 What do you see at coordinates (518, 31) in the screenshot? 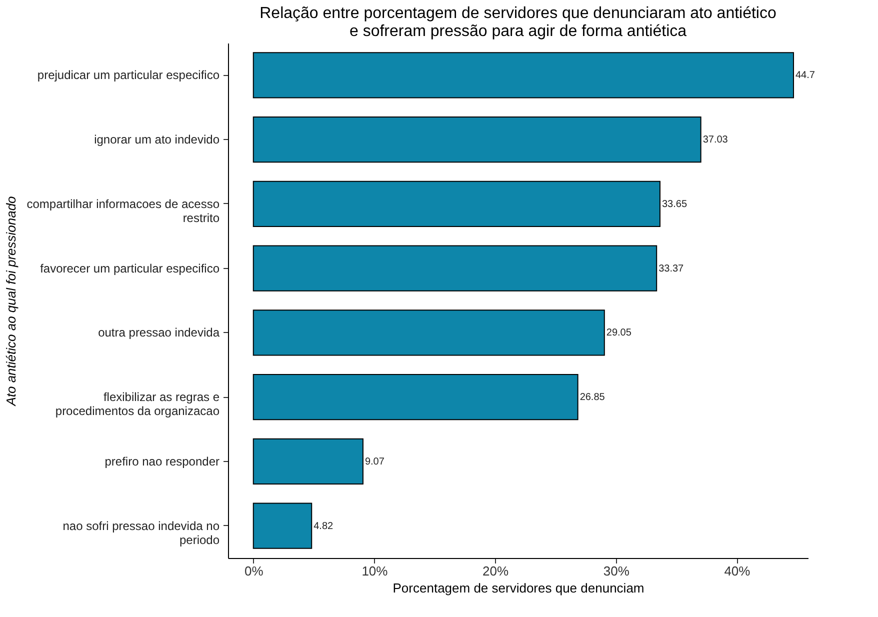
I see `text: e sofreram pressão para agir de forma antiética` at bounding box center [518, 31].